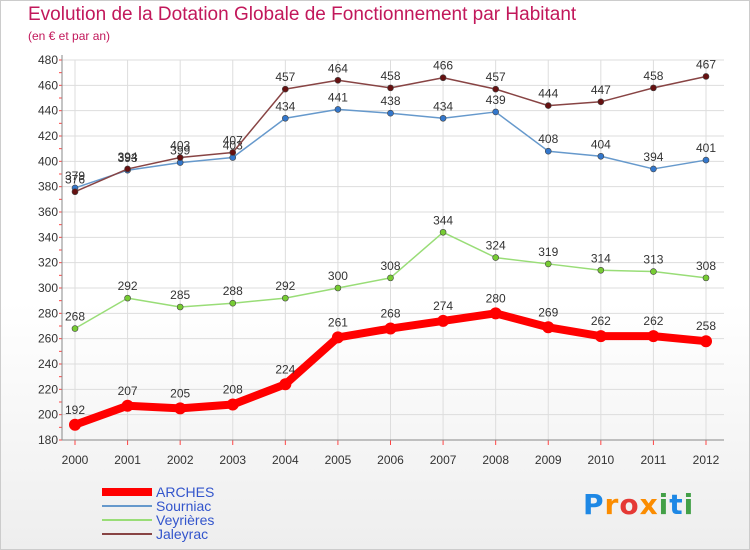 This screenshot has width=750, height=550. I want to click on legend-item: Jaleyrac, so click(158, 534).